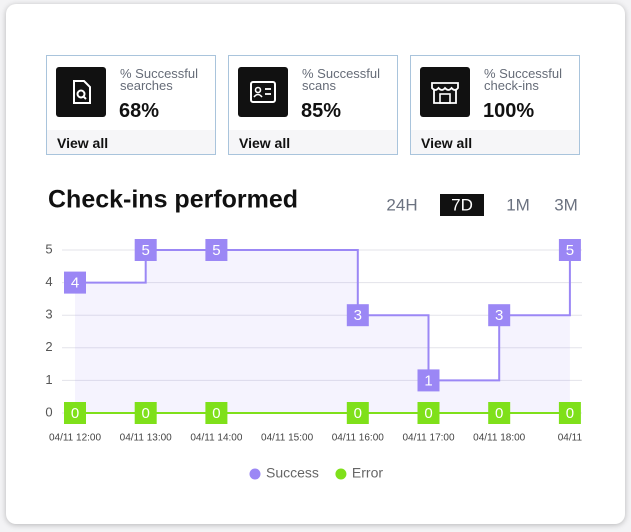 This screenshot has height=532, width=631. I want to click on range-tab: 7D, so click(462, 205).